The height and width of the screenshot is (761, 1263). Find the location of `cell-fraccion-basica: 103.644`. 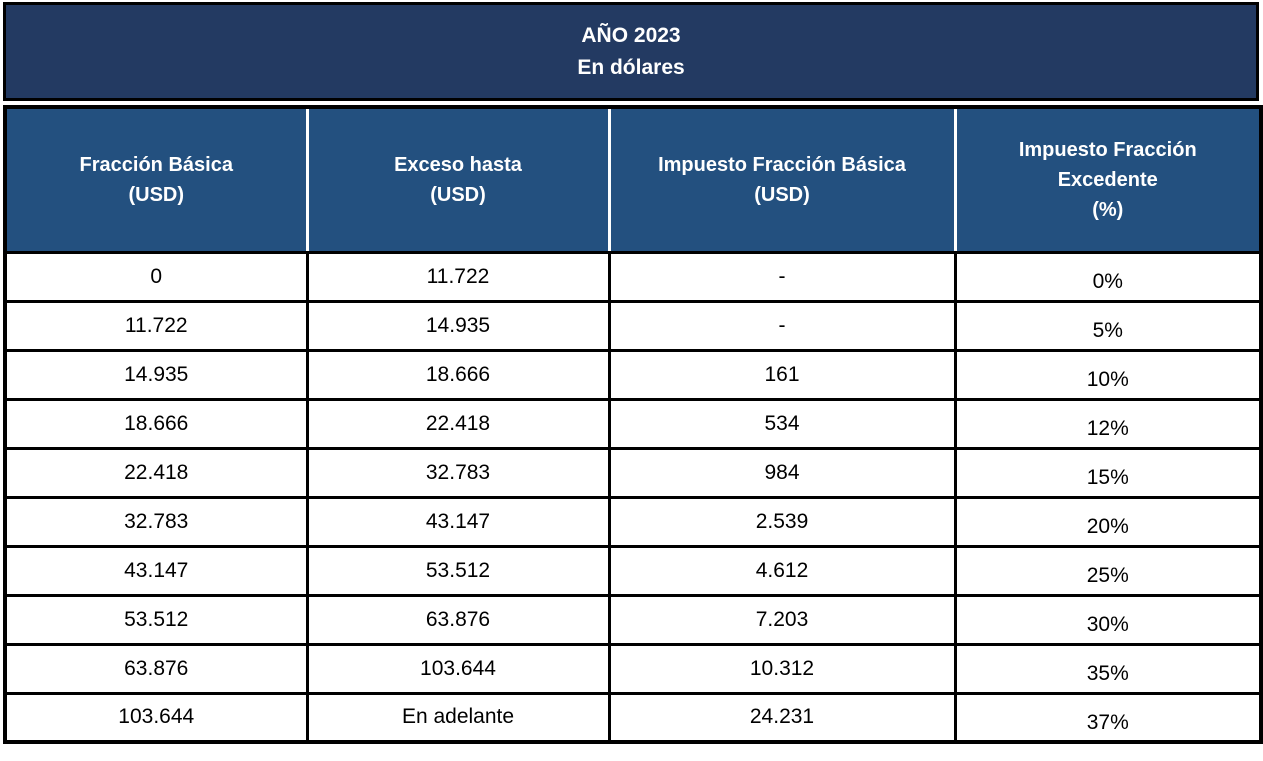

cell-fraccion-basica: 103.644 is located at coordinates (156, 717).